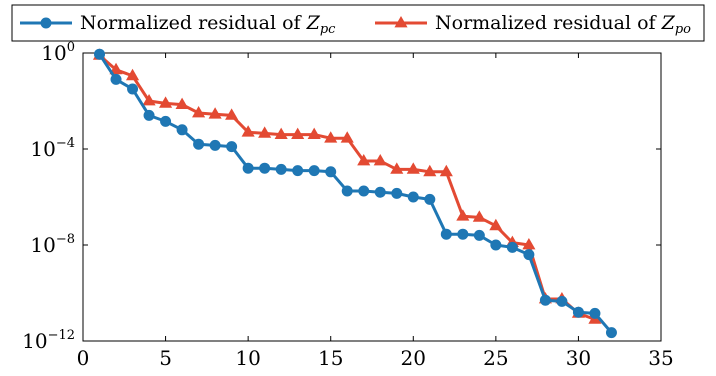 Image resolution: width=716 pixels, height=376 pixels. Describe the element at coordinates (247, 358) in the screenshot. I see `x-tick-label: 10` at that location.